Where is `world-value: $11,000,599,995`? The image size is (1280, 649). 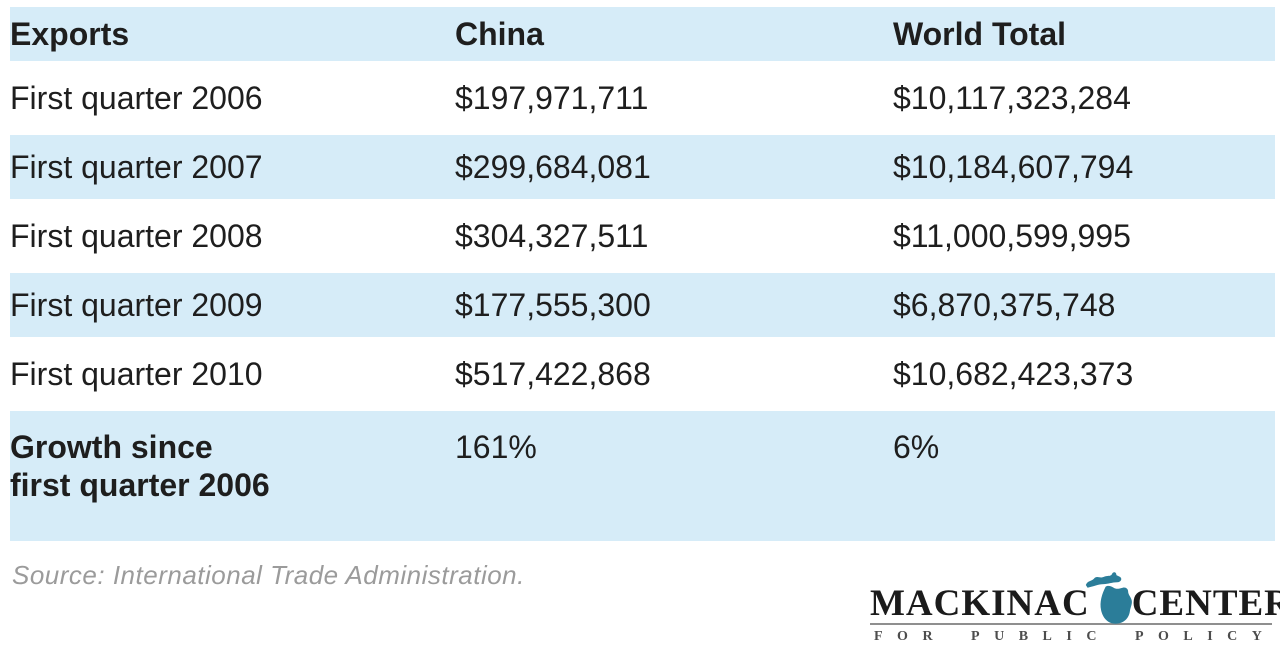 world-value: $11,000,599,995 is located at coordinates (1012, 235).